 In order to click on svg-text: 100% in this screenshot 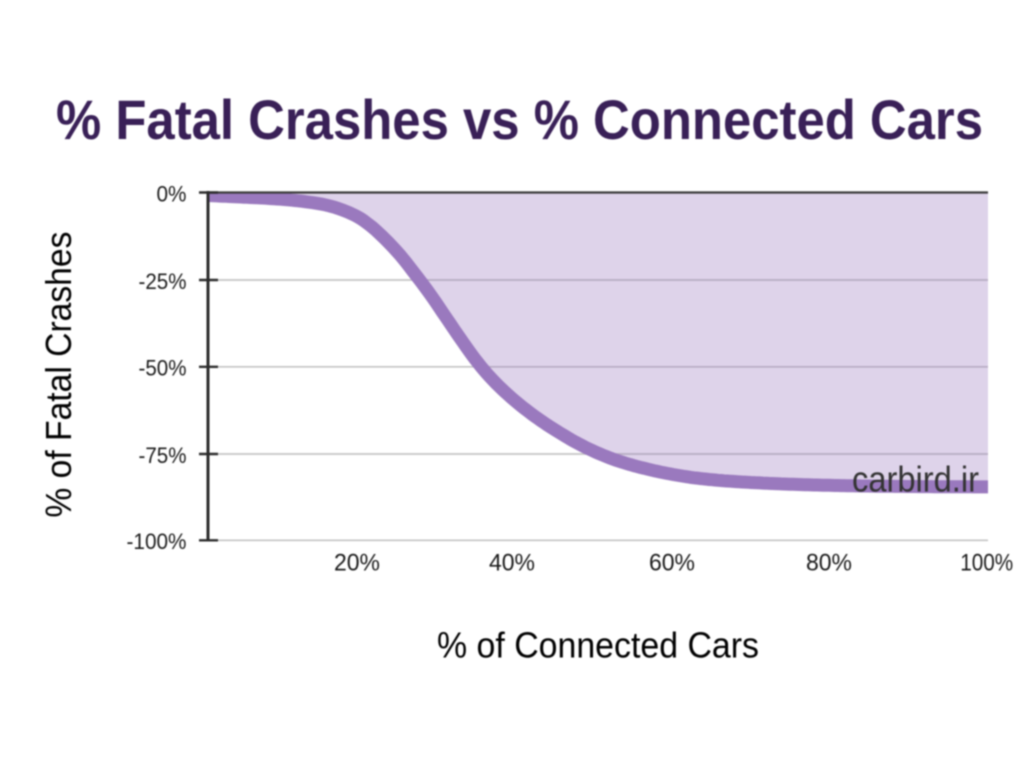, I will do `click(986, 563)`.